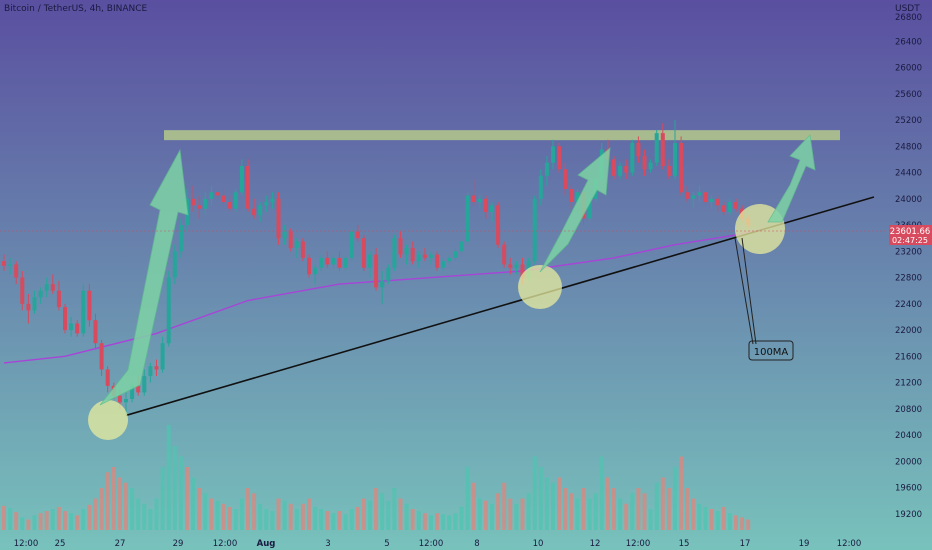 The width and height of the screenshot is (932, 550). What do you see at coordinates (908, 462) in the screenshot?
I see `y-tick-label: 20000` at bounding box center [908, 462].